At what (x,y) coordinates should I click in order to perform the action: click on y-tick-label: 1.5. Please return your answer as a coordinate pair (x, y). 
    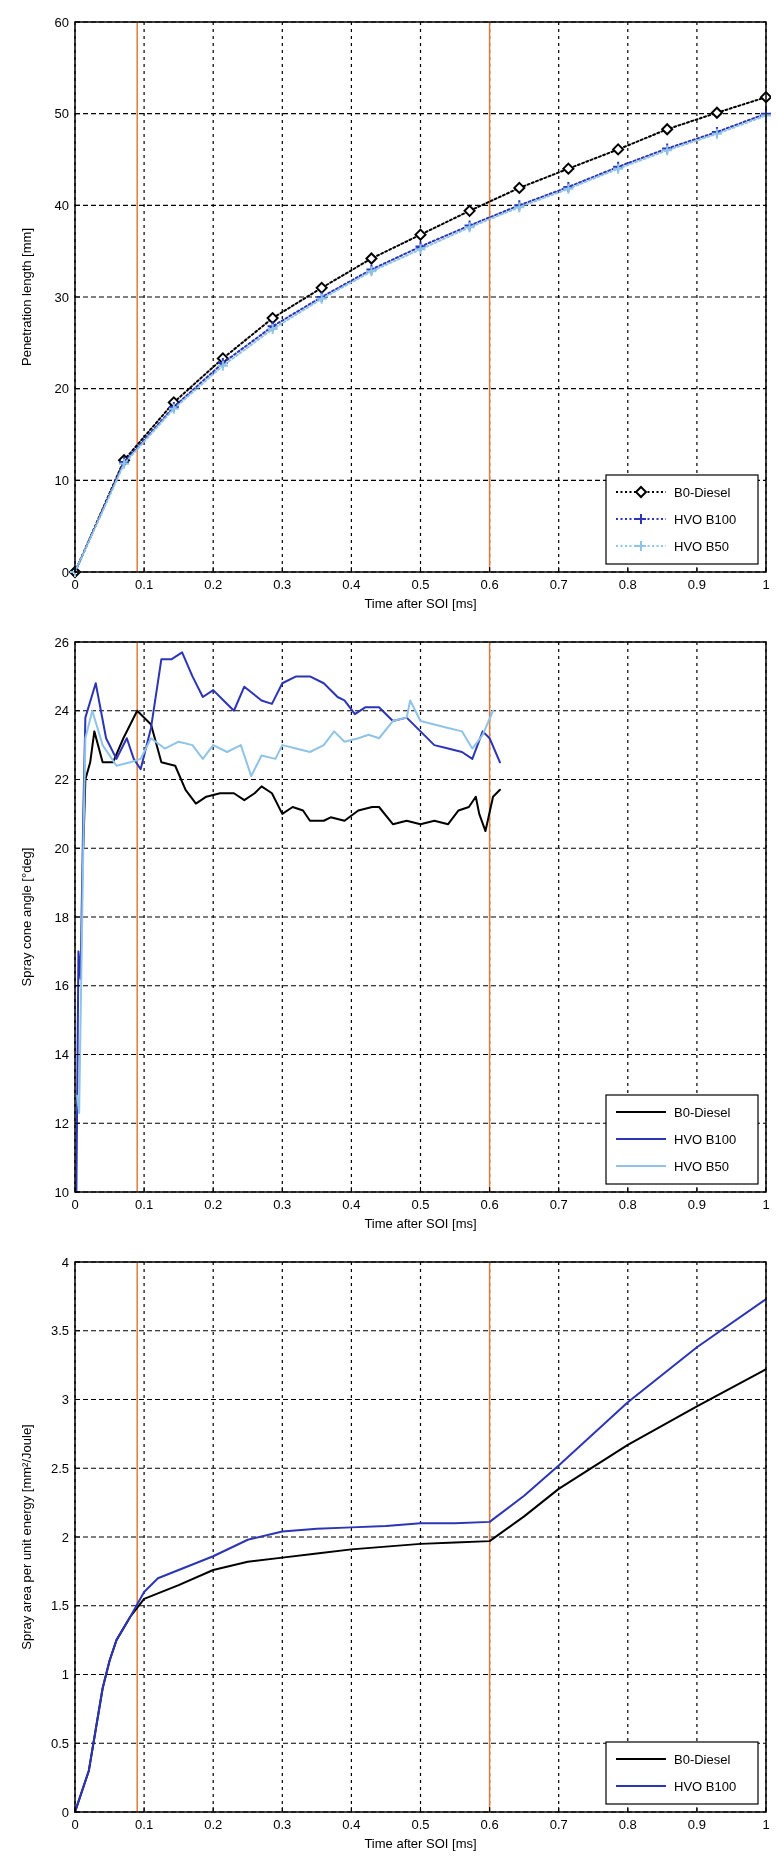
    Looking at the image, I should click on (59, 1606).